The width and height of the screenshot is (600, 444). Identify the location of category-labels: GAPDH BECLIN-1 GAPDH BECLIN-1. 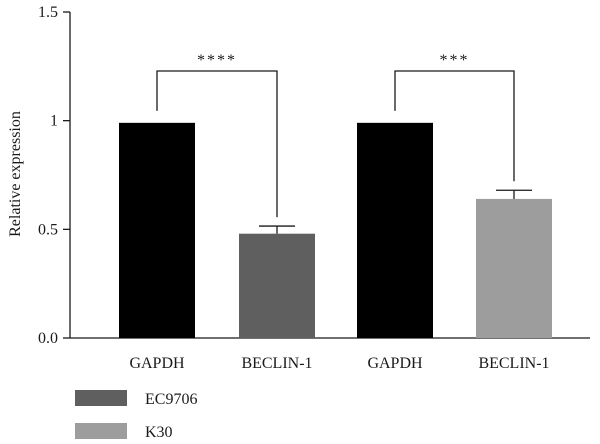
(339, 363).